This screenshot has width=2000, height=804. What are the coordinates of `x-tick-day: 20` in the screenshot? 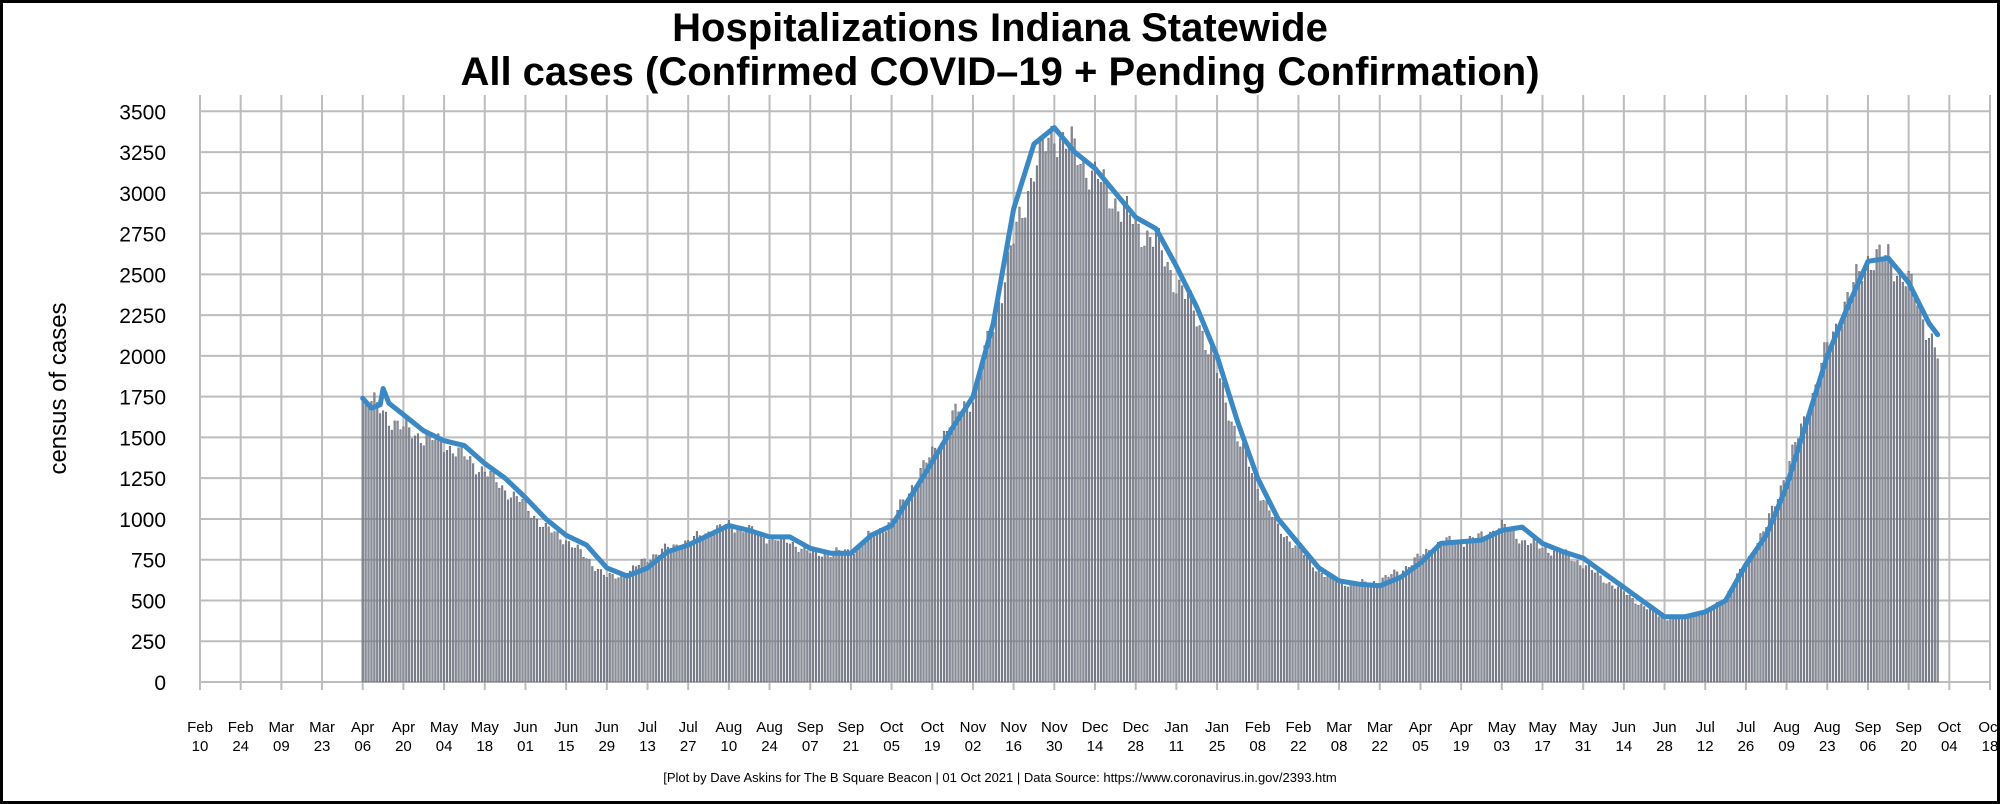 It's located at (1908, 746).